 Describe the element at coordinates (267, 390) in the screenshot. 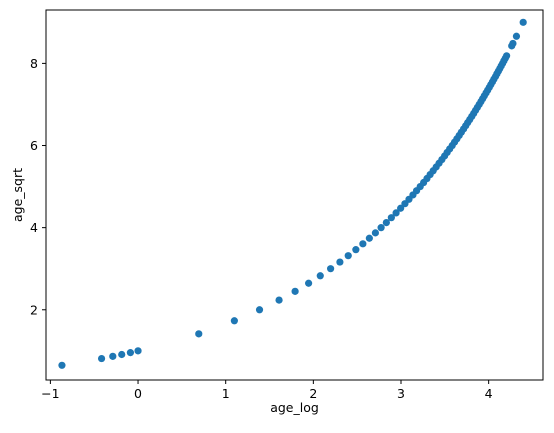

I see `x-axis-ticks: −1 0 1 2 3 4` at that location.